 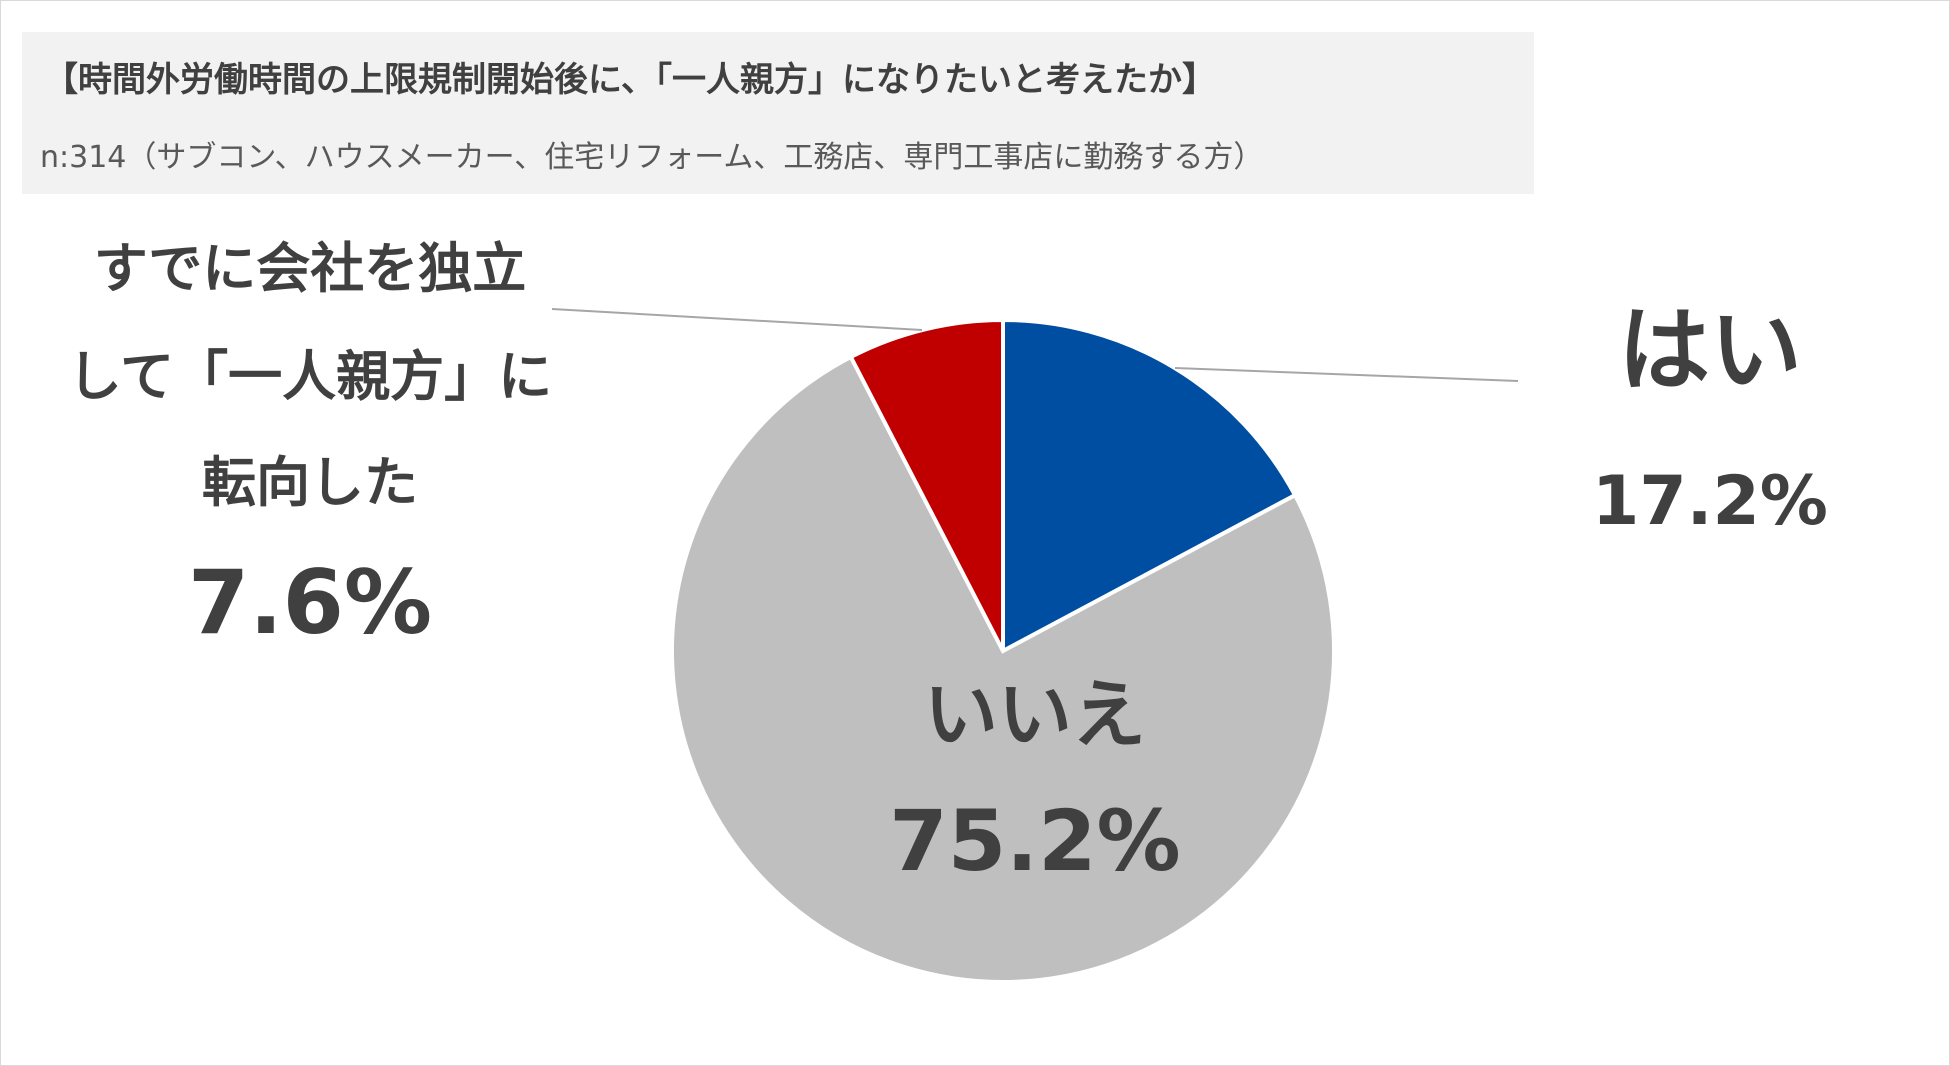 I want to click on label-hai-value: 17.2%, so click(x=1710, y=501).